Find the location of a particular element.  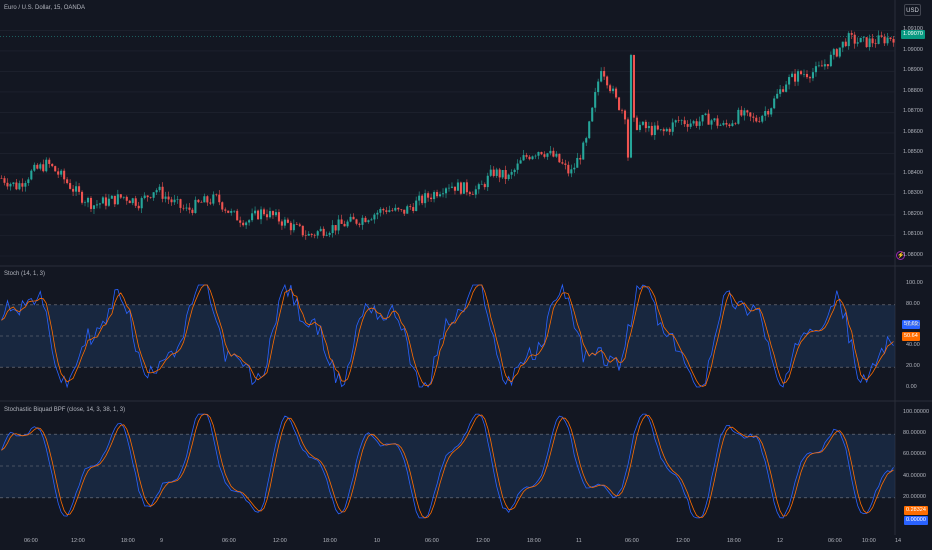

price-tick: 1.08800 is located at coordinates (913, 90).